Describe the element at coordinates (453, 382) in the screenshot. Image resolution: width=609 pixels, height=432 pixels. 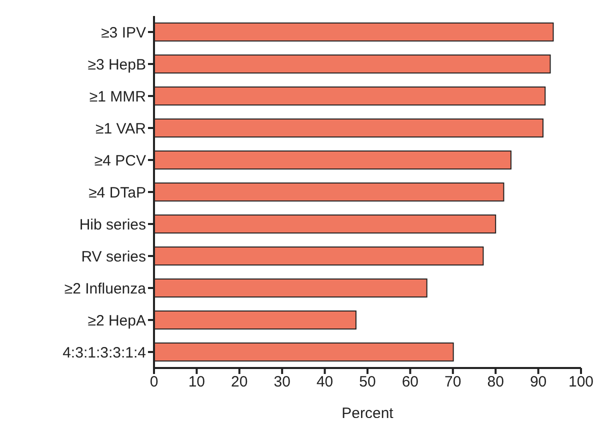
I see `x-tick-label: 70` at that location.